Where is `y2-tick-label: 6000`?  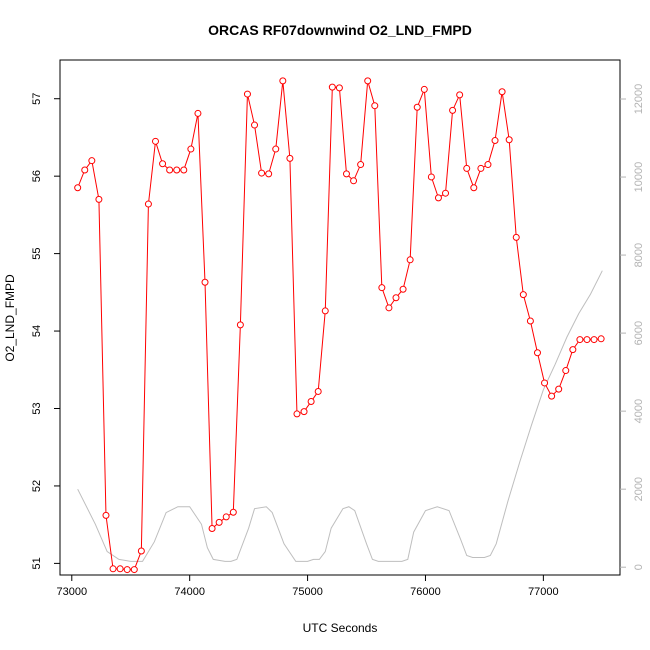 y2-tick-label: 6000 is located at coordinates (639, 333).